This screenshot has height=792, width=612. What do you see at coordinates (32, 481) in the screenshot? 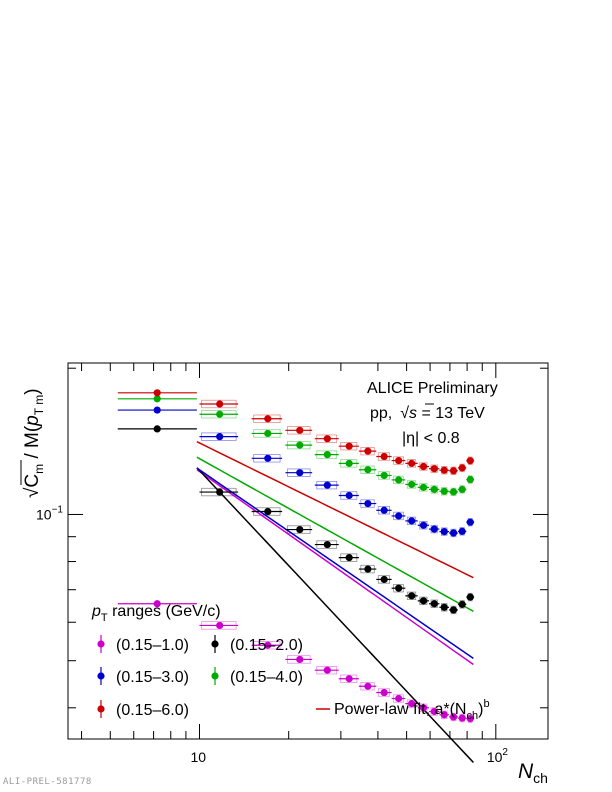
I see `y-axis-title-c: C` at bounding box center [32, 481].